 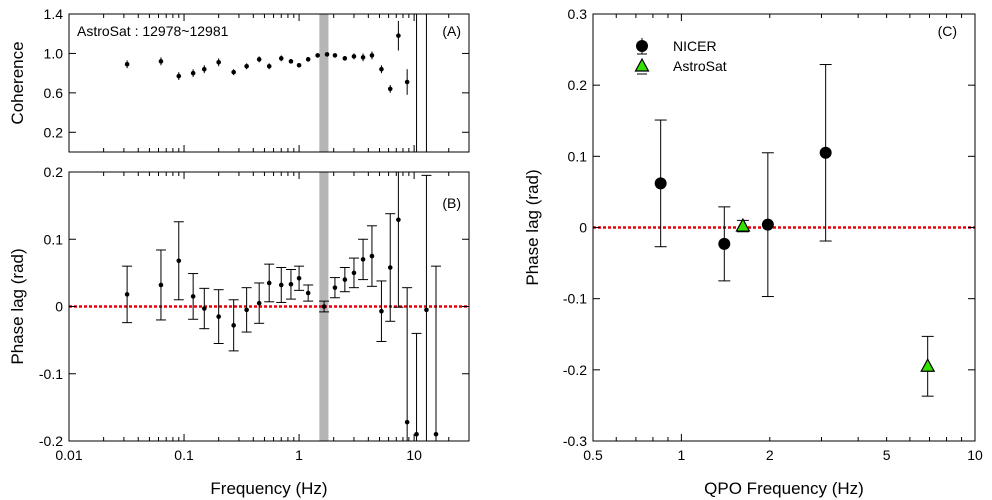 I want to click on y-tick-label: 0.3, so click(x=578, y=14).